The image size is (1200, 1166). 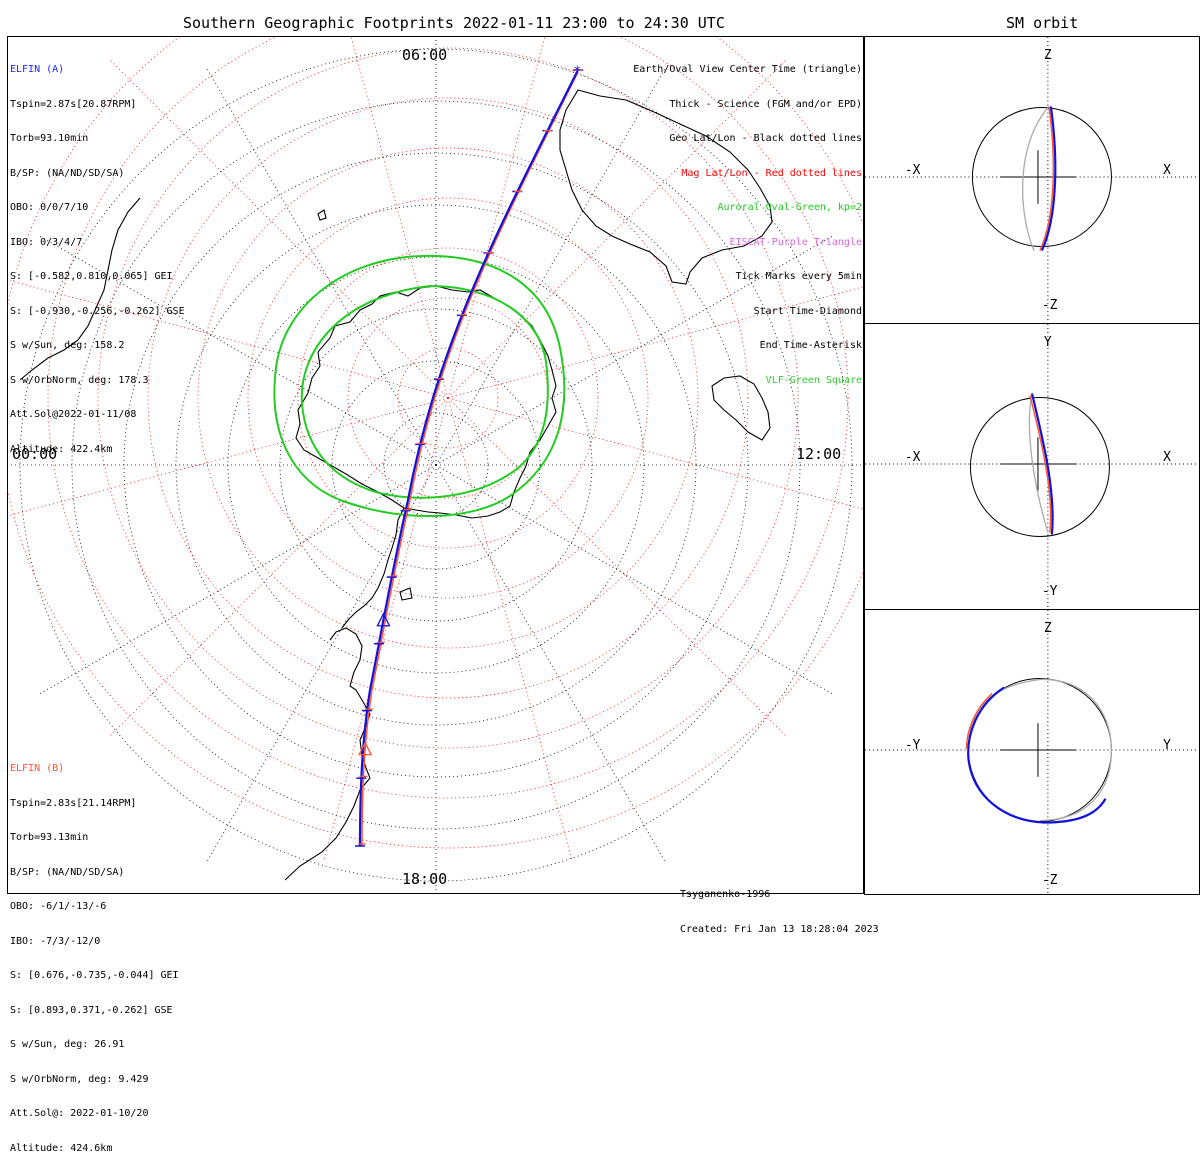 I want to click on elfin-b-line: Tspin=2.83s[21.14RPM], so click(x=73, y=803).